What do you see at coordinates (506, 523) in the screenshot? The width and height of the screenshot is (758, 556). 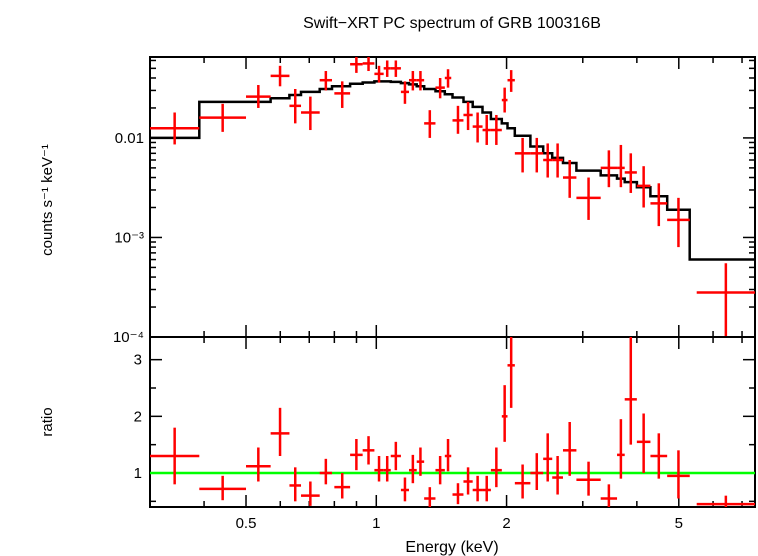 I see `x-tick-label: 2` at bounding box center [506, 523].